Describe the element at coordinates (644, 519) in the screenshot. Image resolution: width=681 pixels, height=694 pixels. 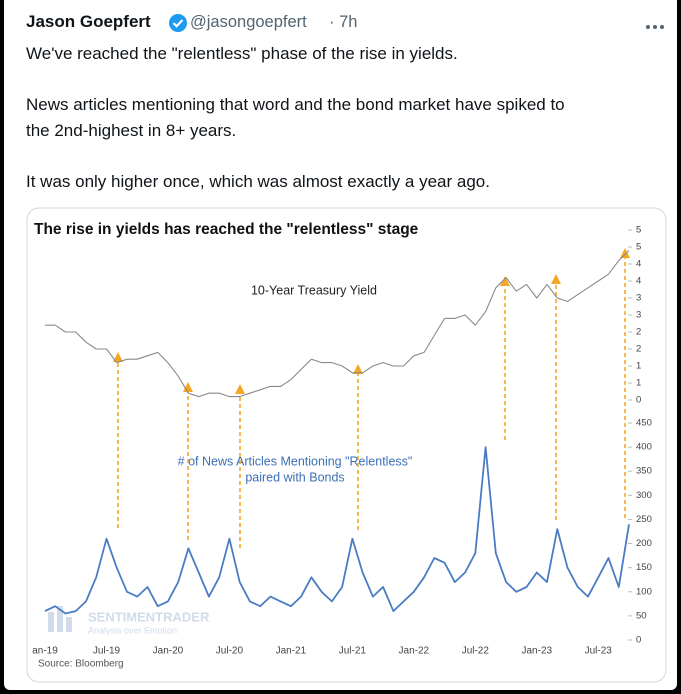
I see `y-tick-label: 250` at that location.